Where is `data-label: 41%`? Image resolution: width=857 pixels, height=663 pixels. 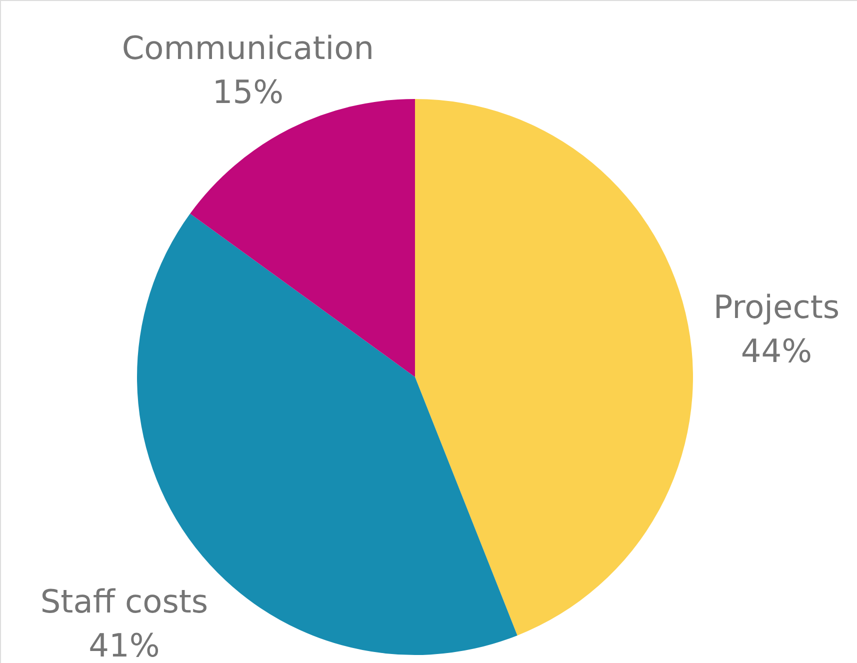
data-label: 41% is located at coordinates (124, 644).